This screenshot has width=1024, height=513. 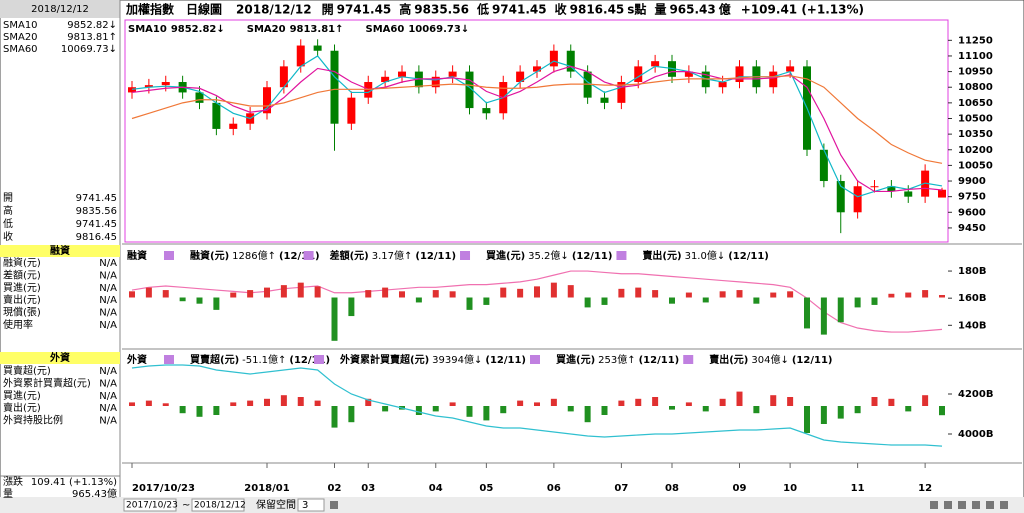 I want to click on ohlc-value: 9816.45, so click(x=96, y=237).